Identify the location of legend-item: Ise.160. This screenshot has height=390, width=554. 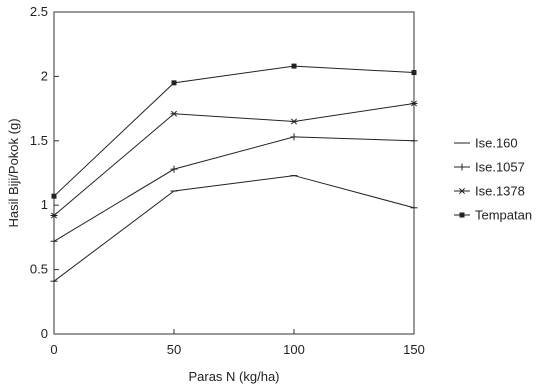
(486, 143).